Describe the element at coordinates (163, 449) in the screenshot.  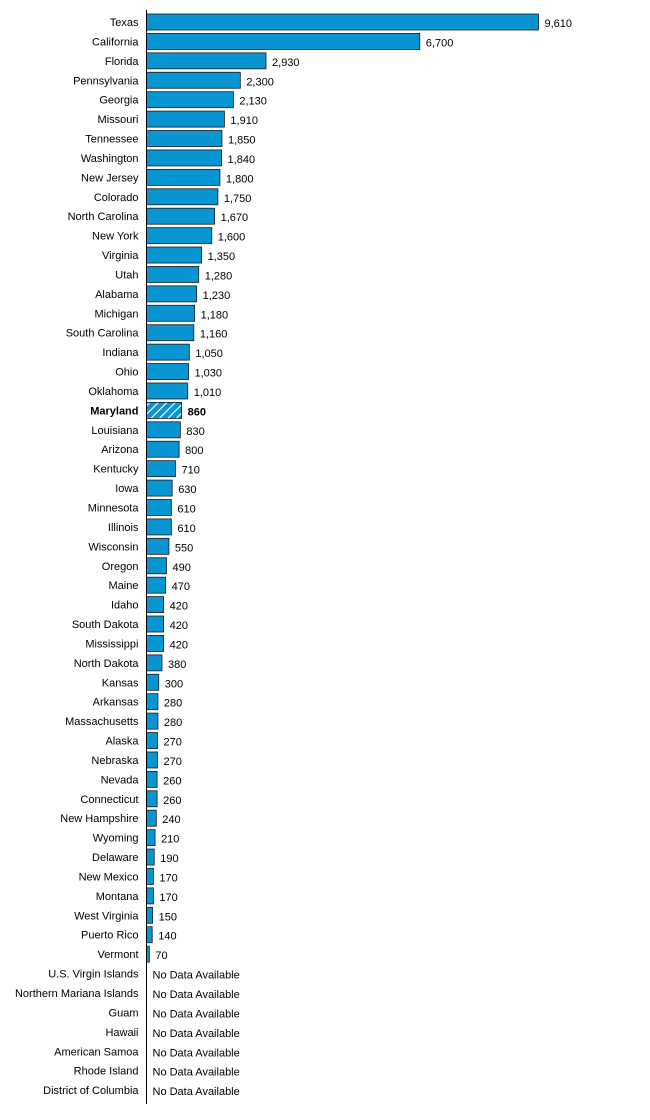
I see `bar-arizona` at that location.